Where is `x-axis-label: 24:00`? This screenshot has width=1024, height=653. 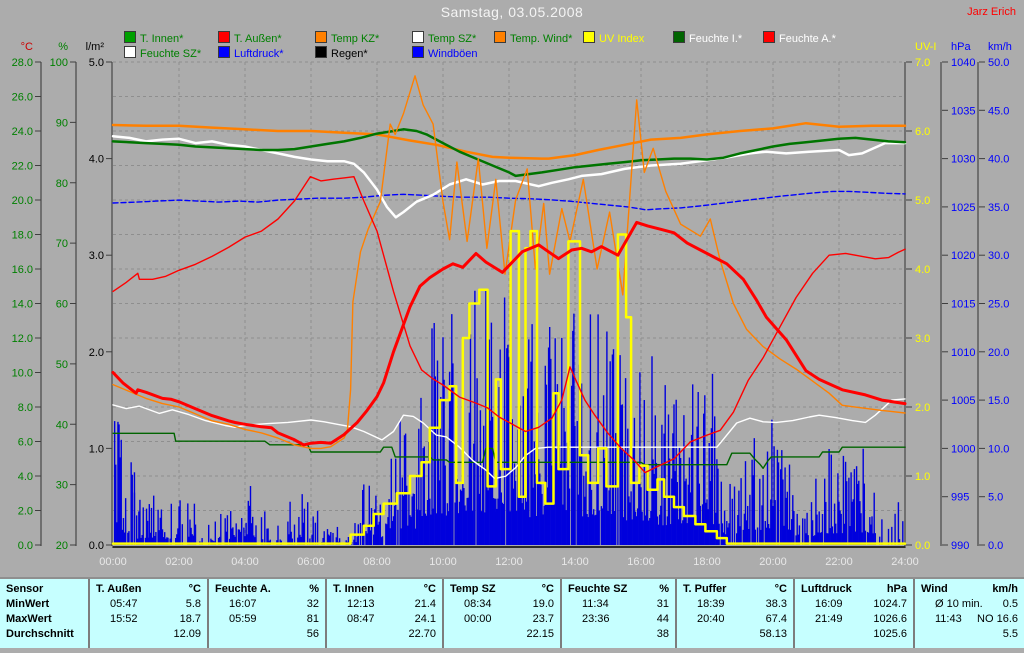
x-axis-label: 24:00 is located at coordinates (905, 562).